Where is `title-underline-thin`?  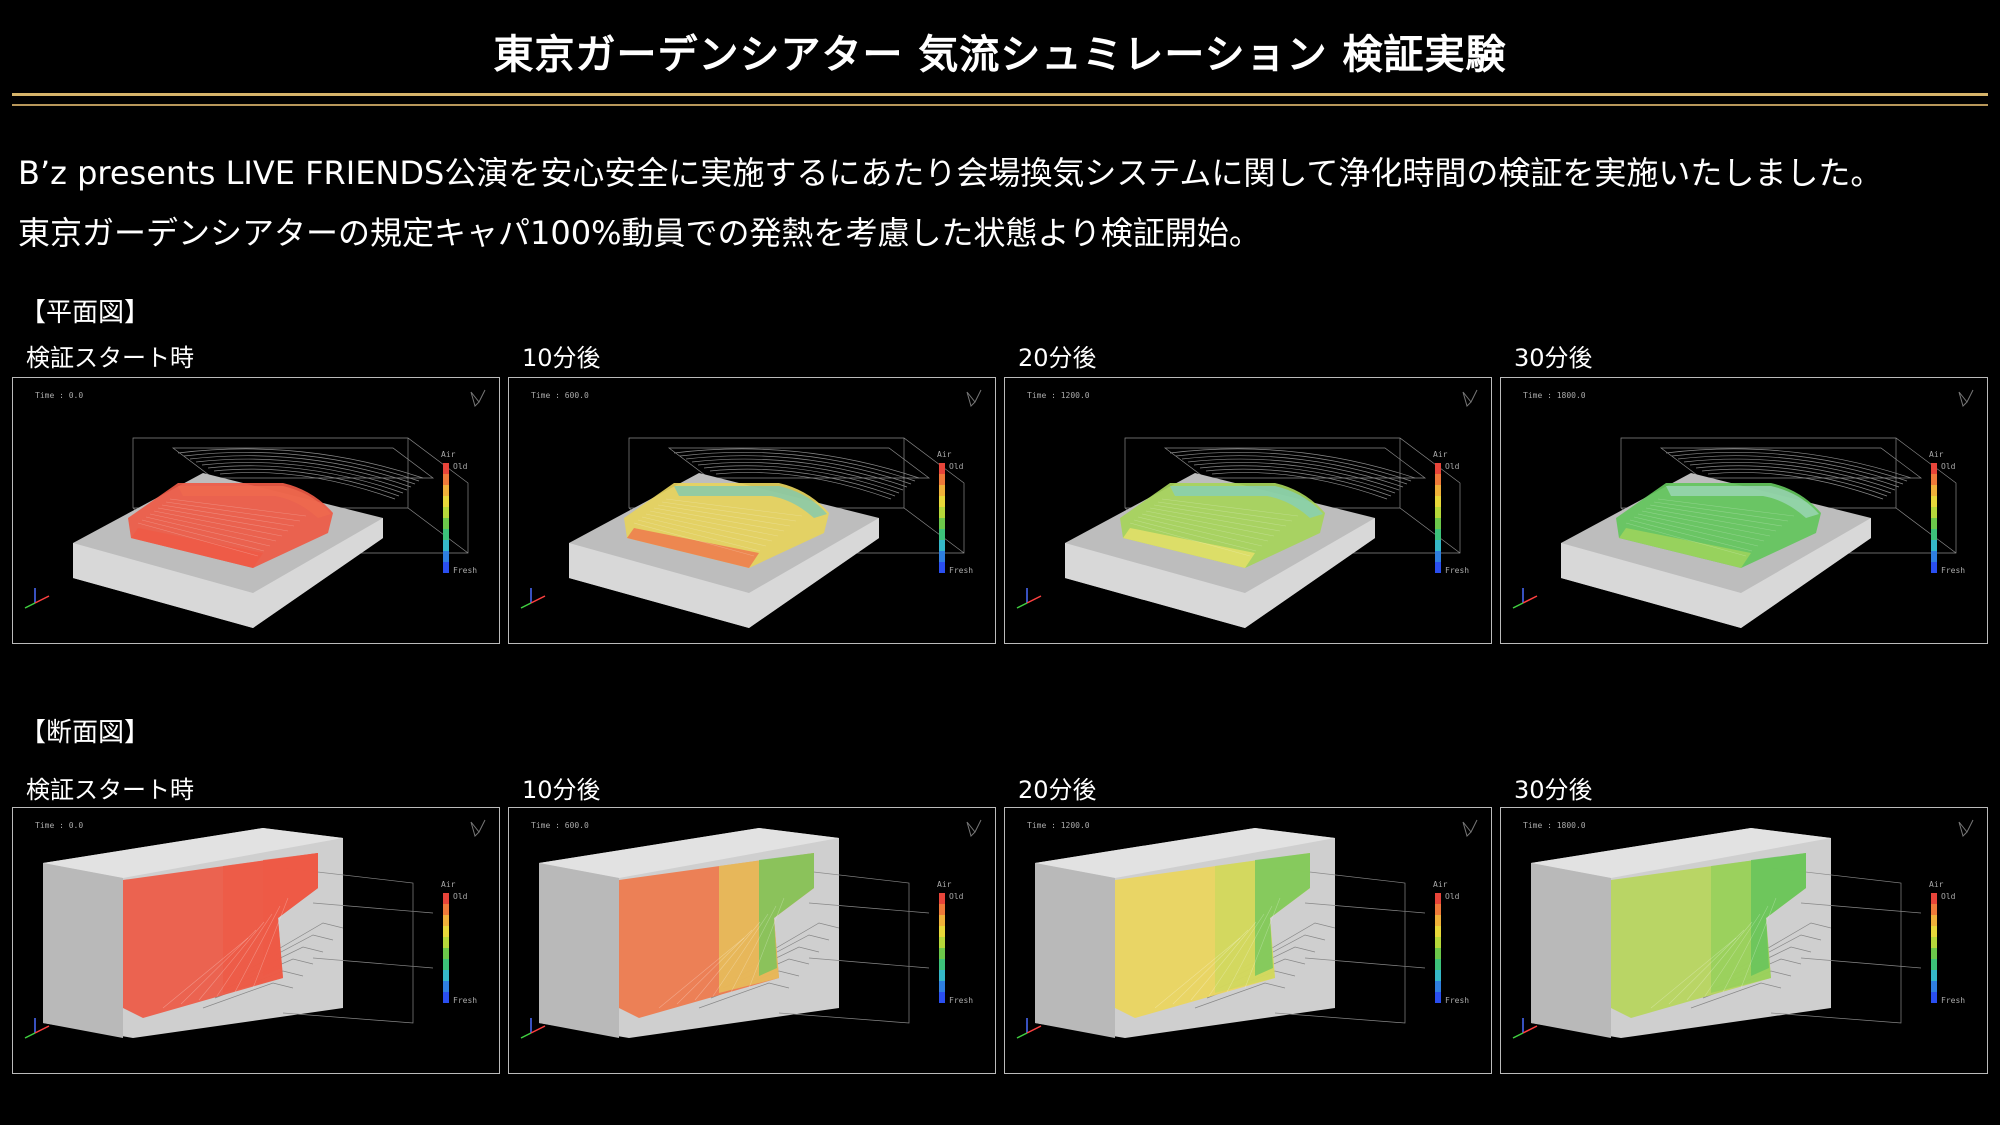
title-underline-thin is located at coordinates (1000, 105).